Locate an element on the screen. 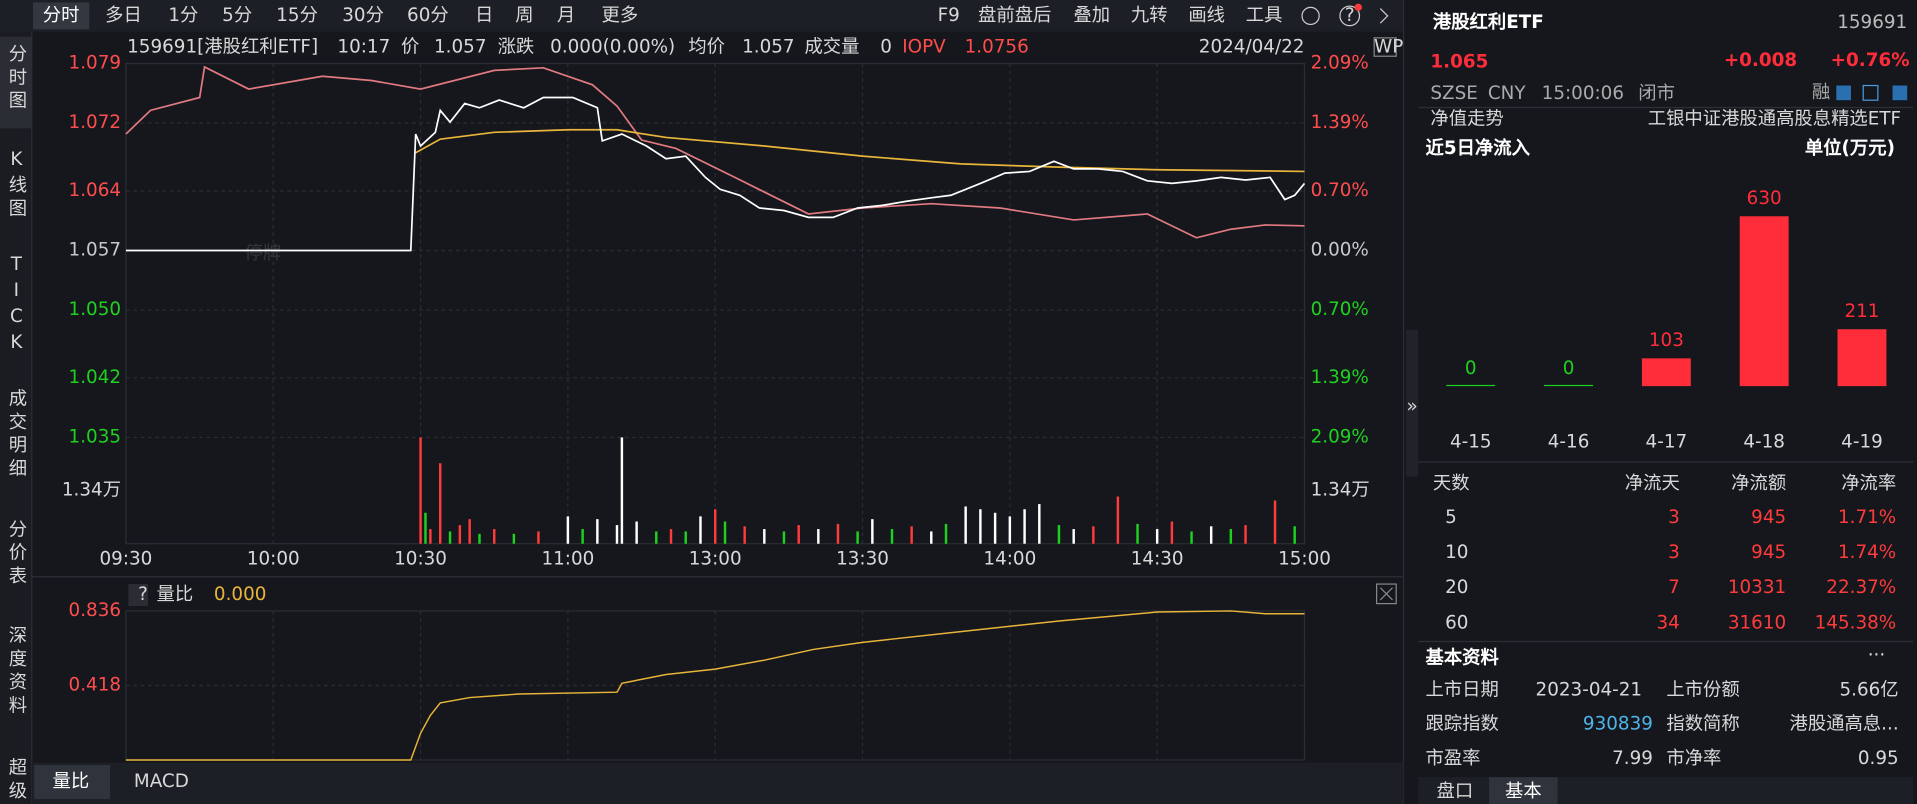  toolbar-tab: 30分 is located at coordinates (363, 15).